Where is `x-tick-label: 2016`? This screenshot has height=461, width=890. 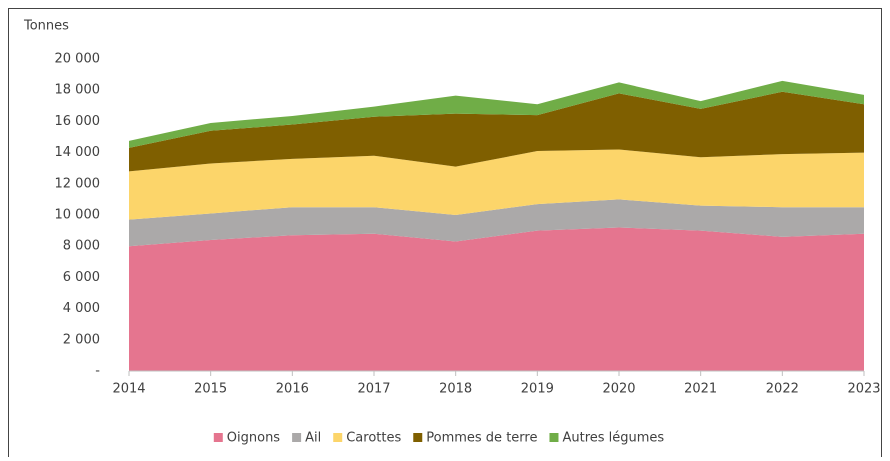
x-tick-label: 2016 is located at coordinates (292, 389).